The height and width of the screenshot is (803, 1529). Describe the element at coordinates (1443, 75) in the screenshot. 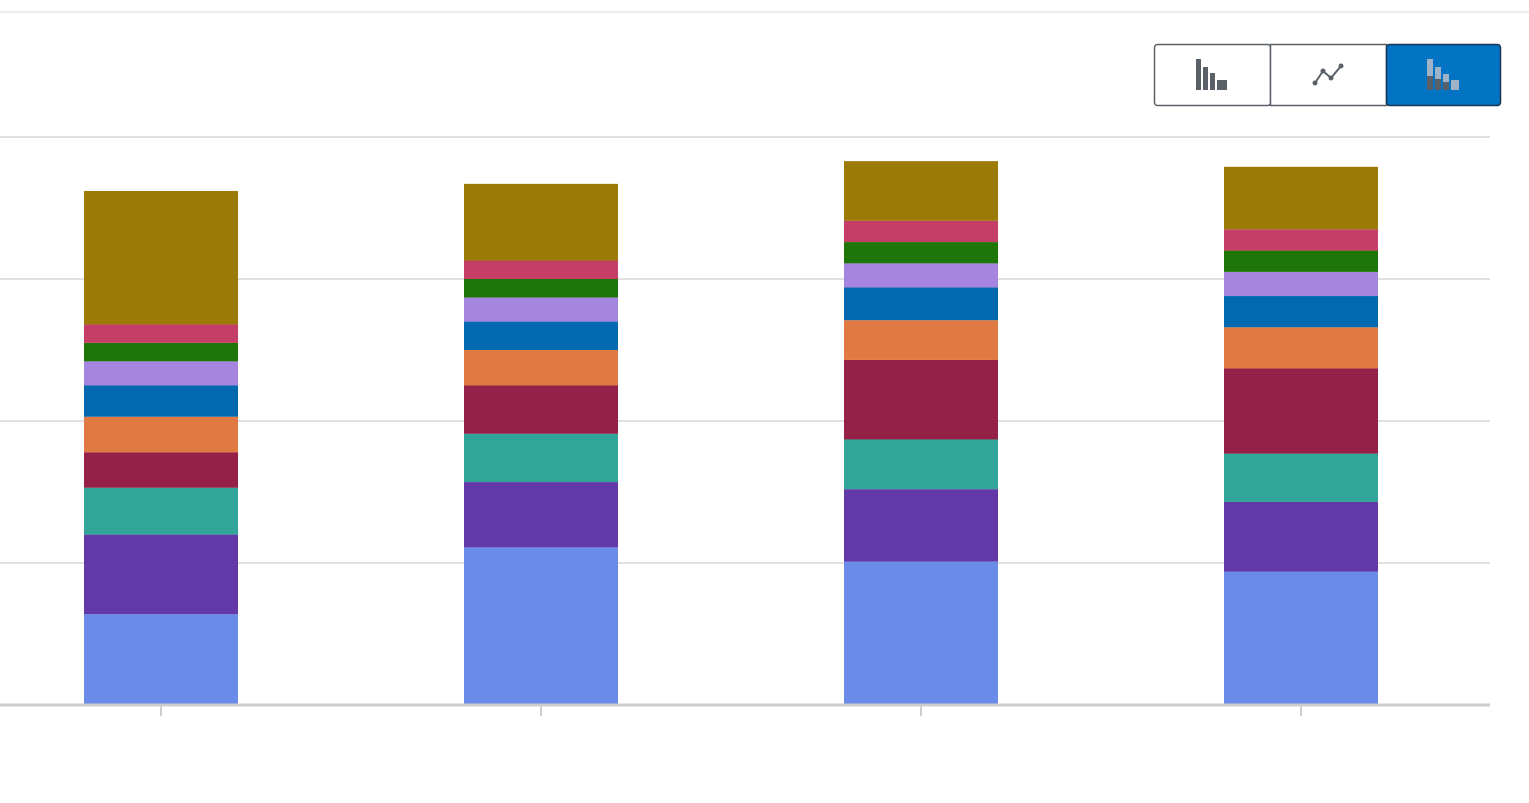

I see `stacked-chart-button` at that location.